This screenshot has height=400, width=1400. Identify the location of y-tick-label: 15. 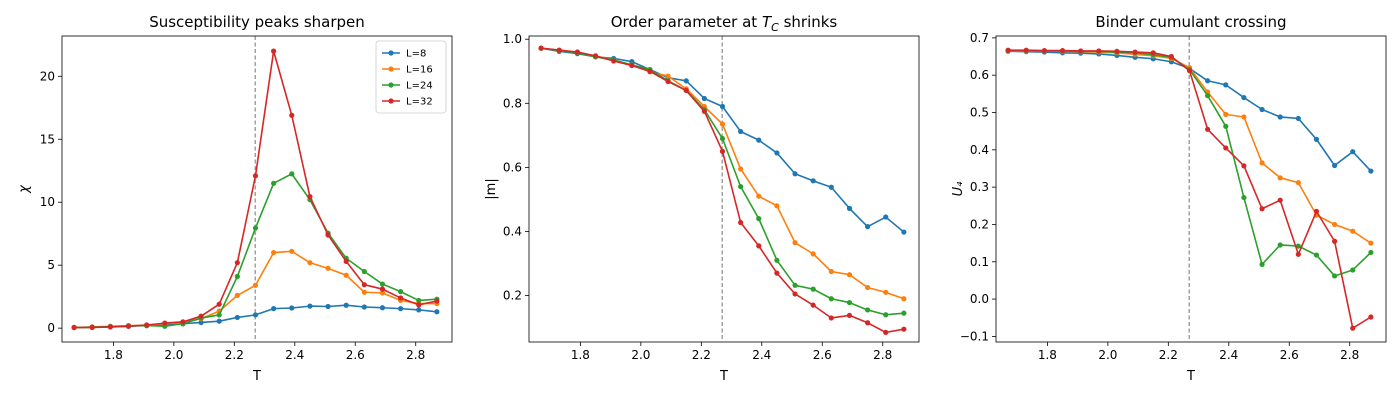
(47, 139).